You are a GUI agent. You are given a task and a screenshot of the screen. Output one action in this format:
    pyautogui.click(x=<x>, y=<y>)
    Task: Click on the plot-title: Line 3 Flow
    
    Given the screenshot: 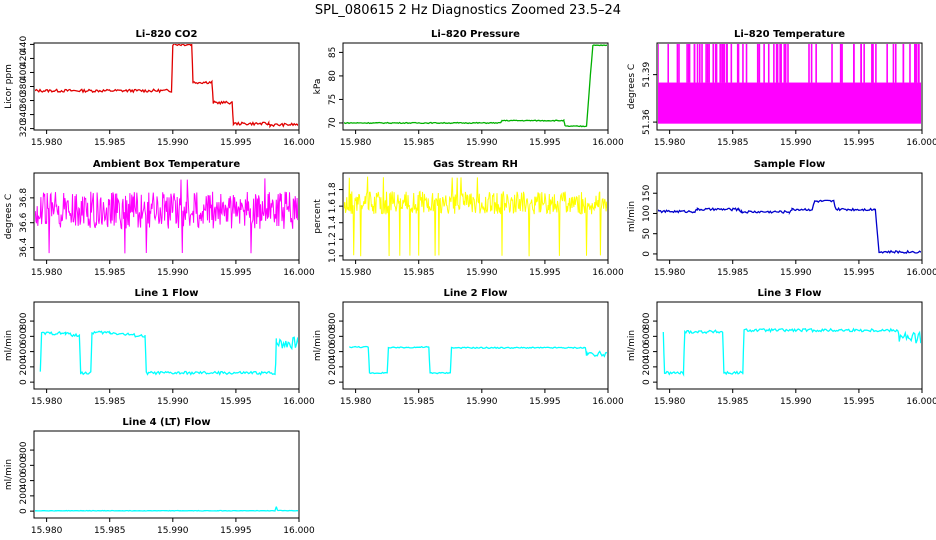 What is the action you would take?
    pyautogui.click(x=790, y=293)
    